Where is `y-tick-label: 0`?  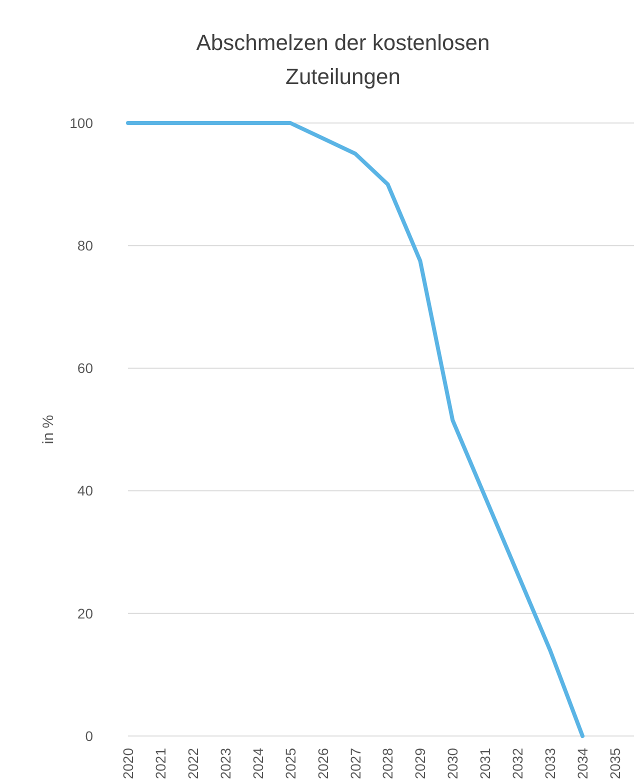 y-tick-label: 0 is located at coordinates (89, 736).